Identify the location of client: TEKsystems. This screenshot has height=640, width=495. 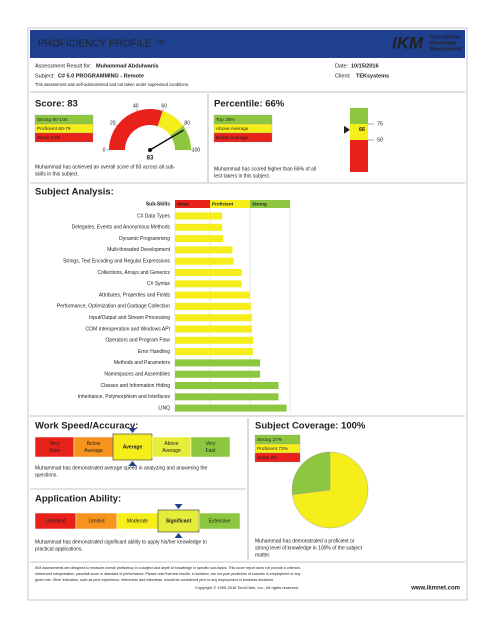
(372, 76).